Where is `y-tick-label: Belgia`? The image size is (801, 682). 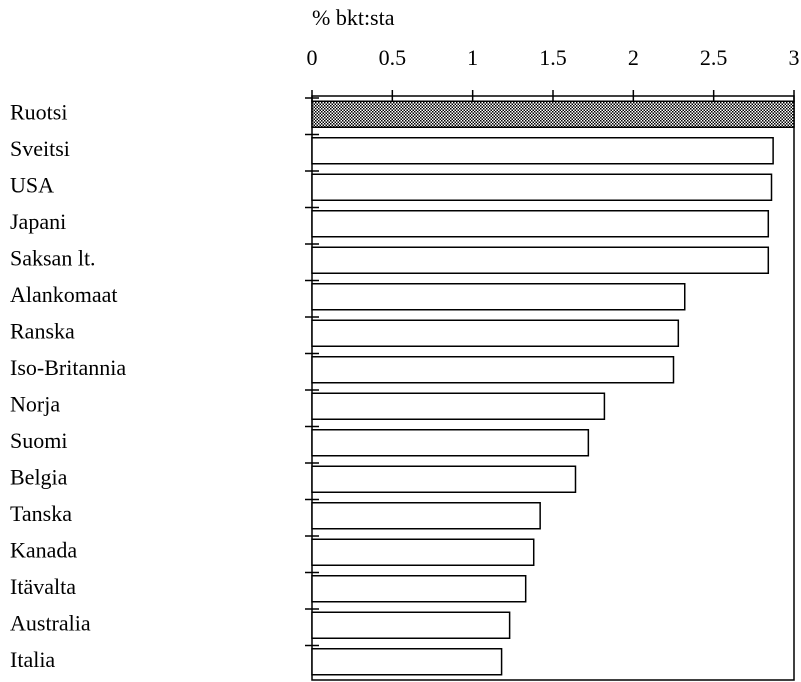
y-tick-label: Belgia is located at coordinates (39, 476).